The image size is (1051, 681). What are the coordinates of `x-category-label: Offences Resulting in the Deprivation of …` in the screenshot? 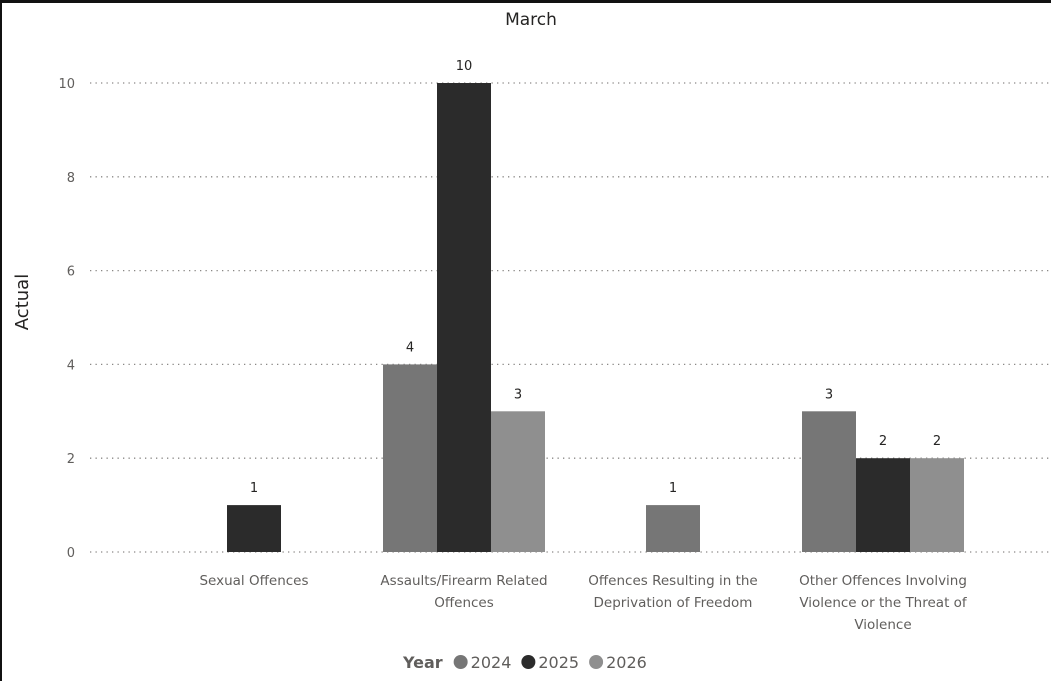 It's located at (672, 592).